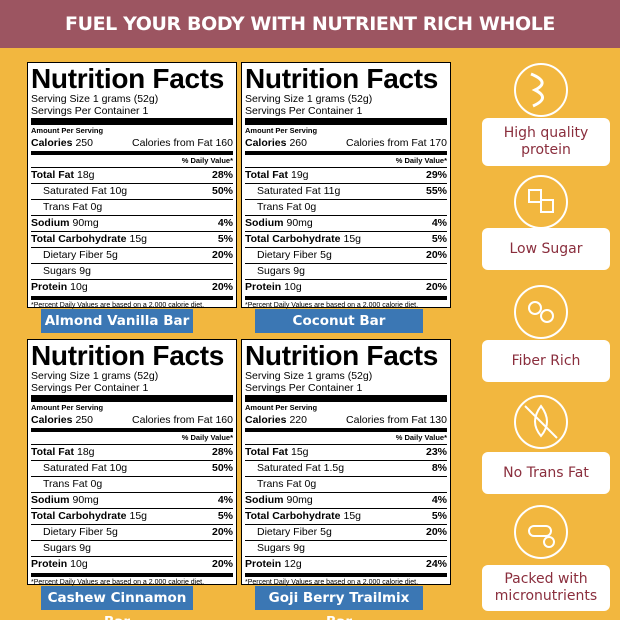  I want to click on product-name: Almond Vanilla Bar, so click(117, 321).